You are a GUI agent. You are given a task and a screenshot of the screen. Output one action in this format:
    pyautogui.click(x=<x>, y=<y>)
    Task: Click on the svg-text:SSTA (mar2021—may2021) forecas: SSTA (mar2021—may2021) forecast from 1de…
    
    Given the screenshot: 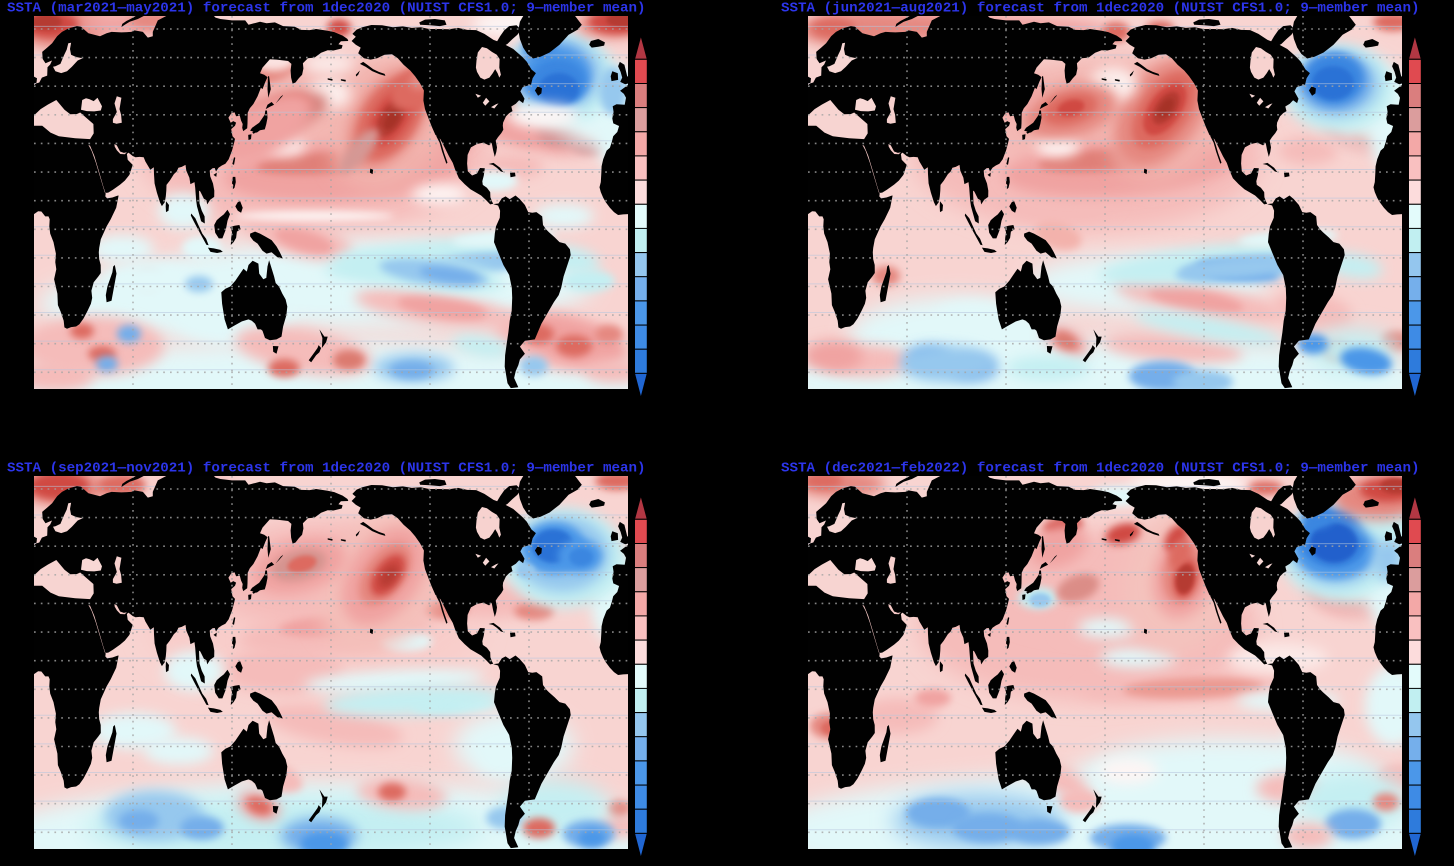 What is the action you would take?
    pyautogui.click(x=326, y=9)
    